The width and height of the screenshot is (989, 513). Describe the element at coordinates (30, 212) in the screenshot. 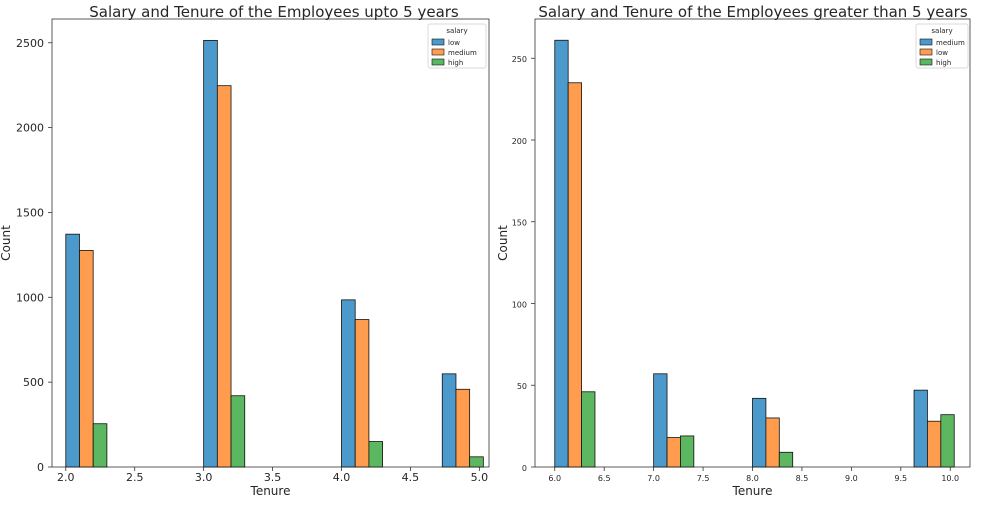

I see `y-tick-label: 1500` at that location.